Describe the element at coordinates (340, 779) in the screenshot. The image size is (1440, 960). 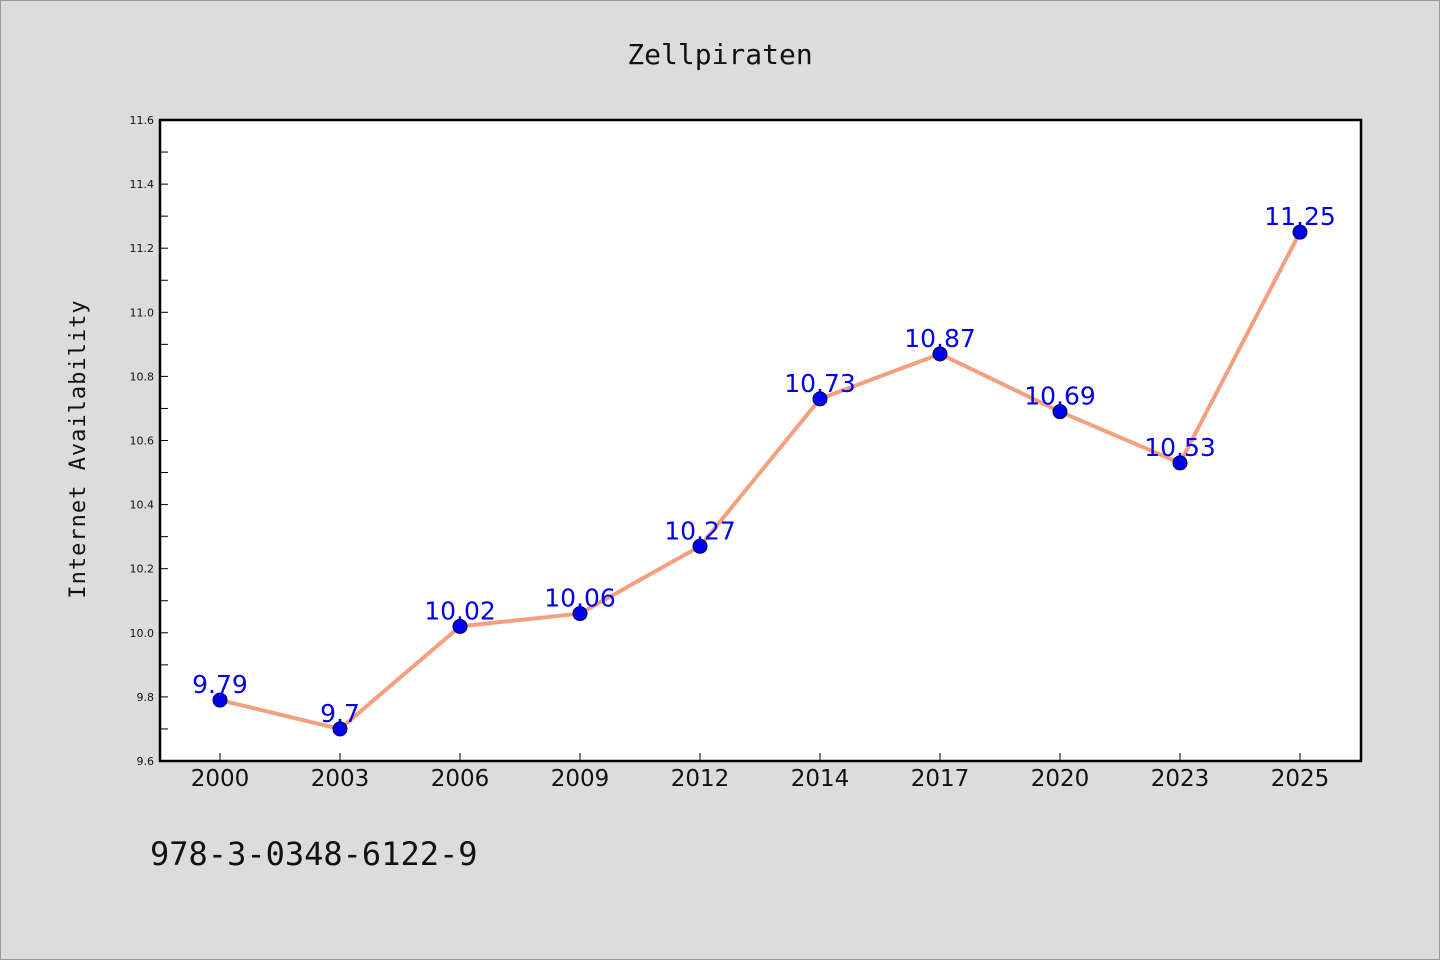
I see `x-tick-label: 2003` at that location.